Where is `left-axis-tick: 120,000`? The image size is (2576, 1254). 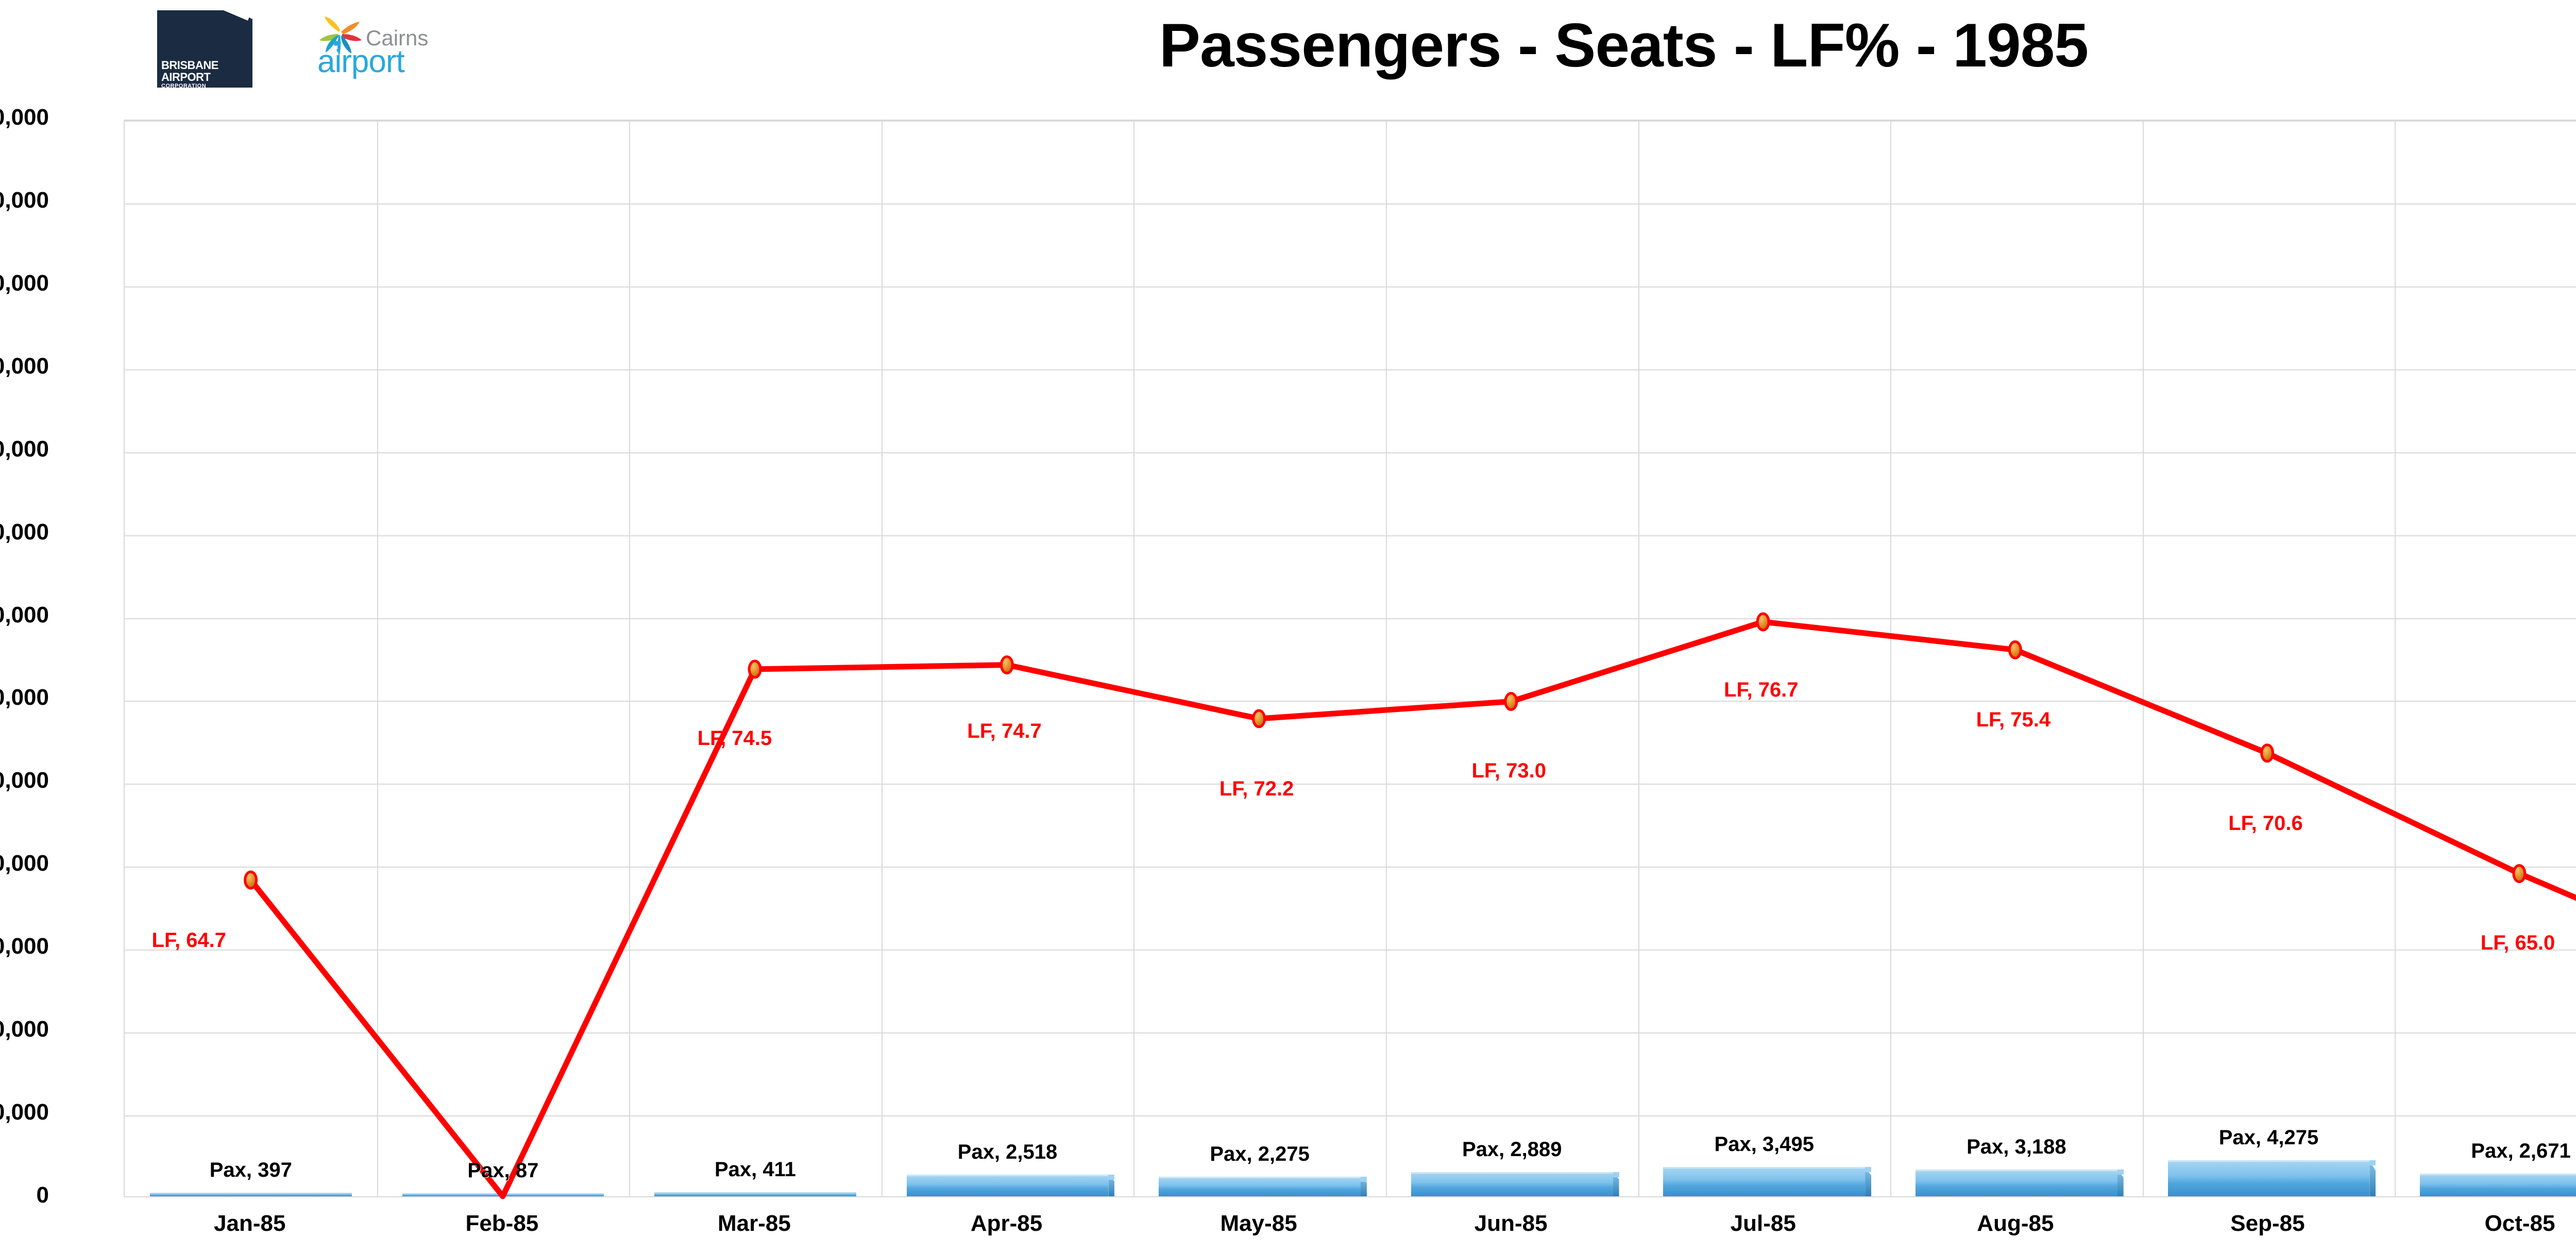 left-axis-tick: 120,000 is located at coordinates (24, 200).